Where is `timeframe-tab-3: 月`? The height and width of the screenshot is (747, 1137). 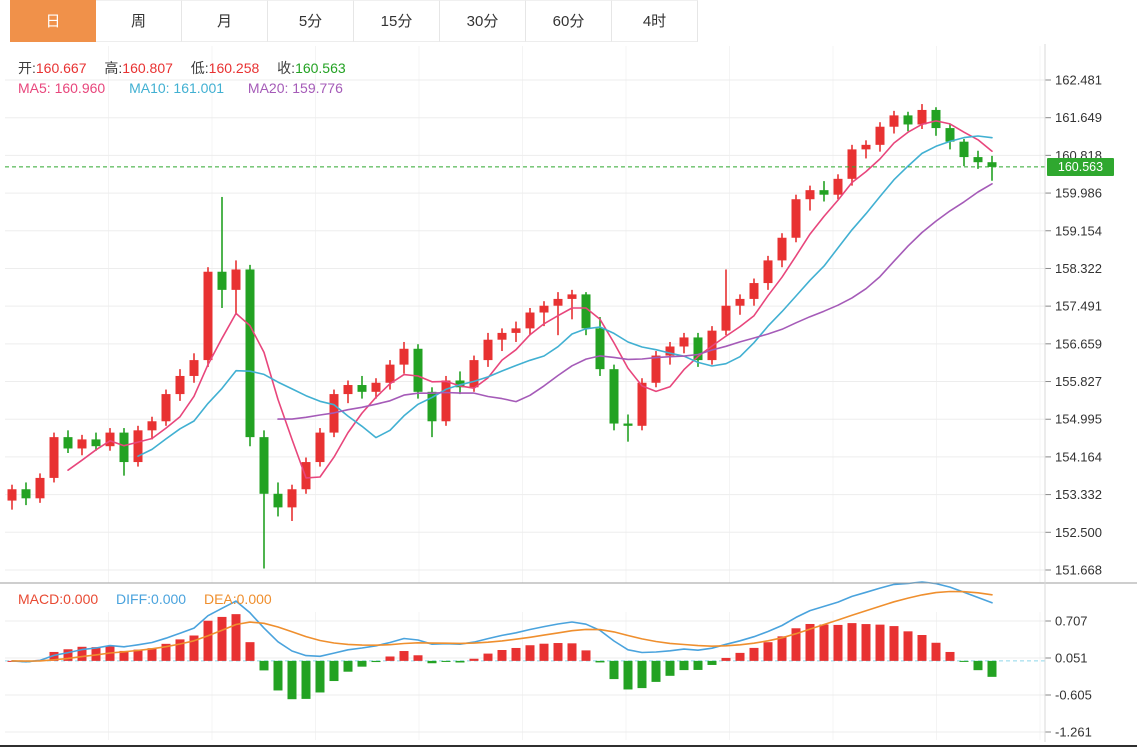 timeframe-tab-3: 月 is located at coordinates (225, 21).